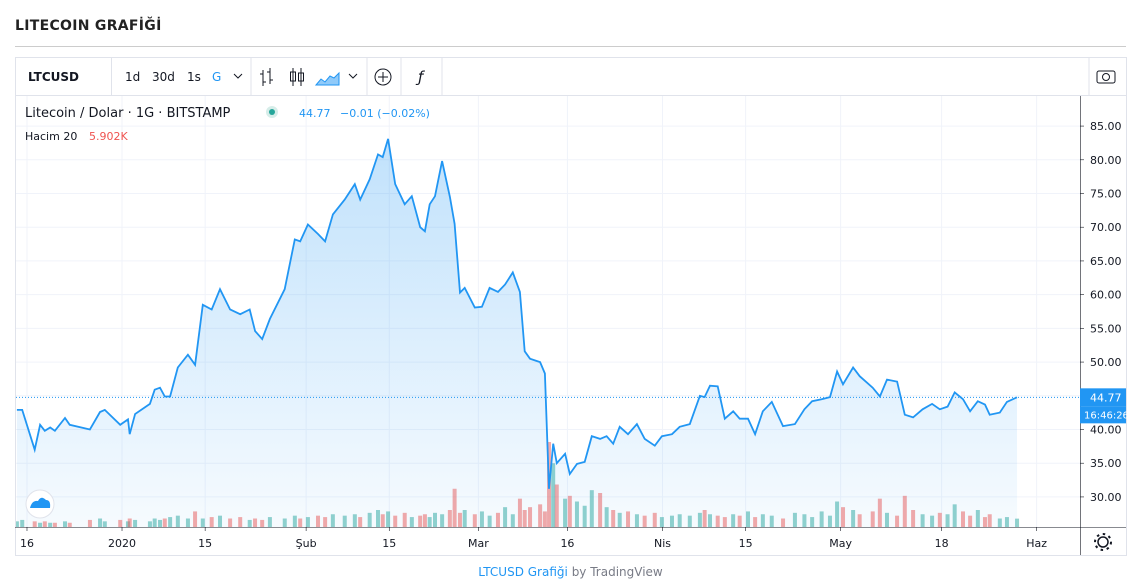  Describe the element at coordinates (133, 77) in the screenshot. I see `interval: 1d` at that location.